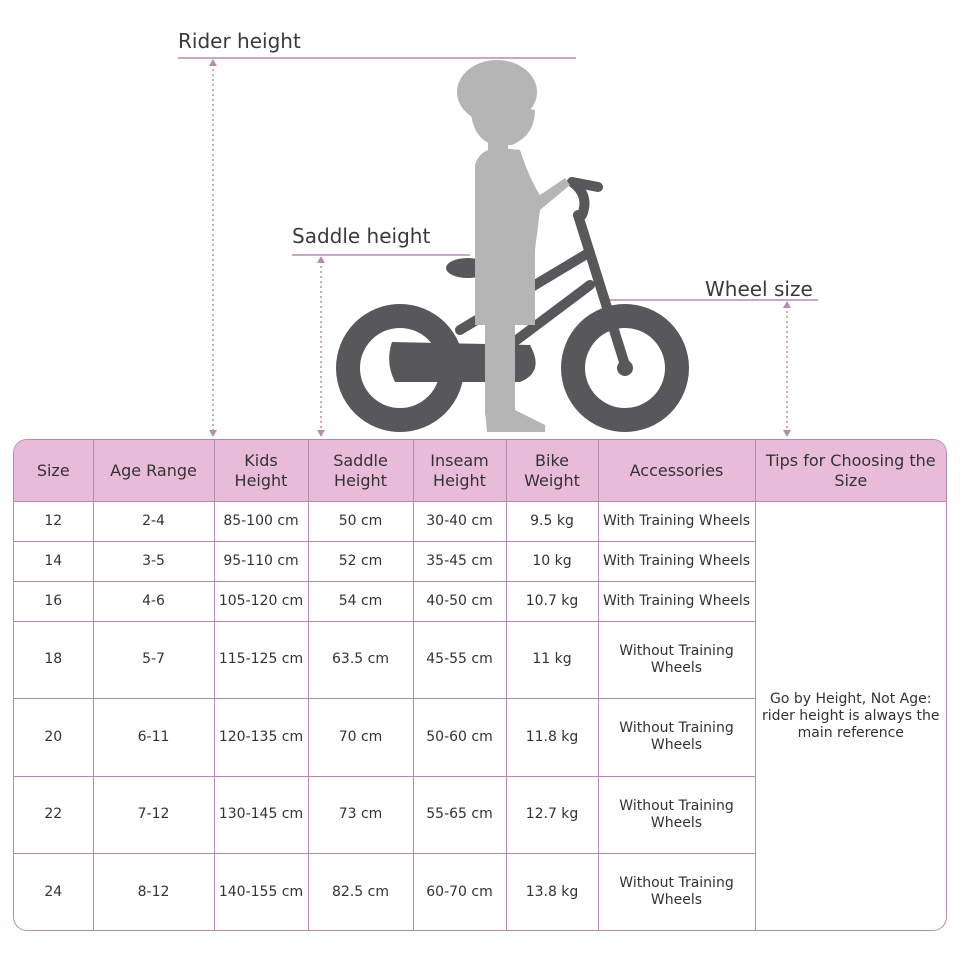 The image size is (960, 960). What do you see at coordinates (54, 561) in the screenshot?
I see `cell-size: 14` at bounding box center [54, 561].